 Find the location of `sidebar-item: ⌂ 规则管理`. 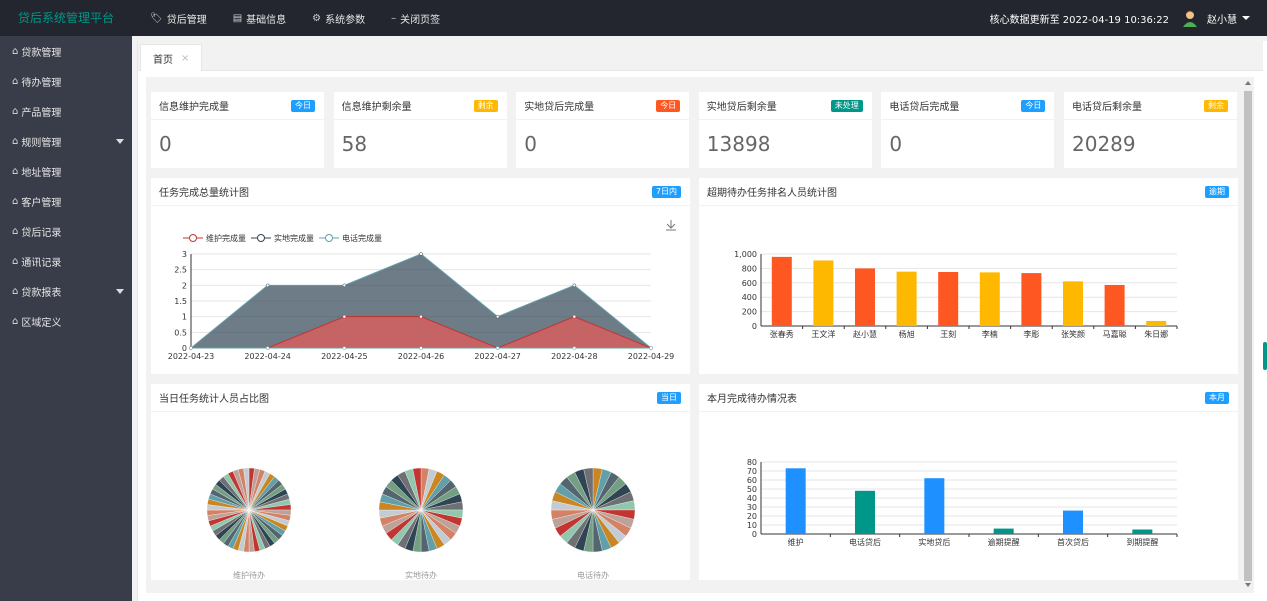

sidebar-item: ⌂ 规则管理 is located at coordinates (66, 141).